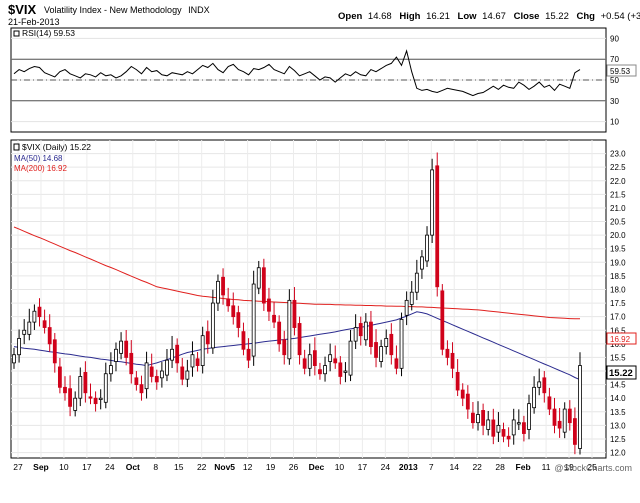  What do you see at coordinates (431, 467) in the screenshot?
I see `x-tick-label: 7` at bounding box center [431, 467].